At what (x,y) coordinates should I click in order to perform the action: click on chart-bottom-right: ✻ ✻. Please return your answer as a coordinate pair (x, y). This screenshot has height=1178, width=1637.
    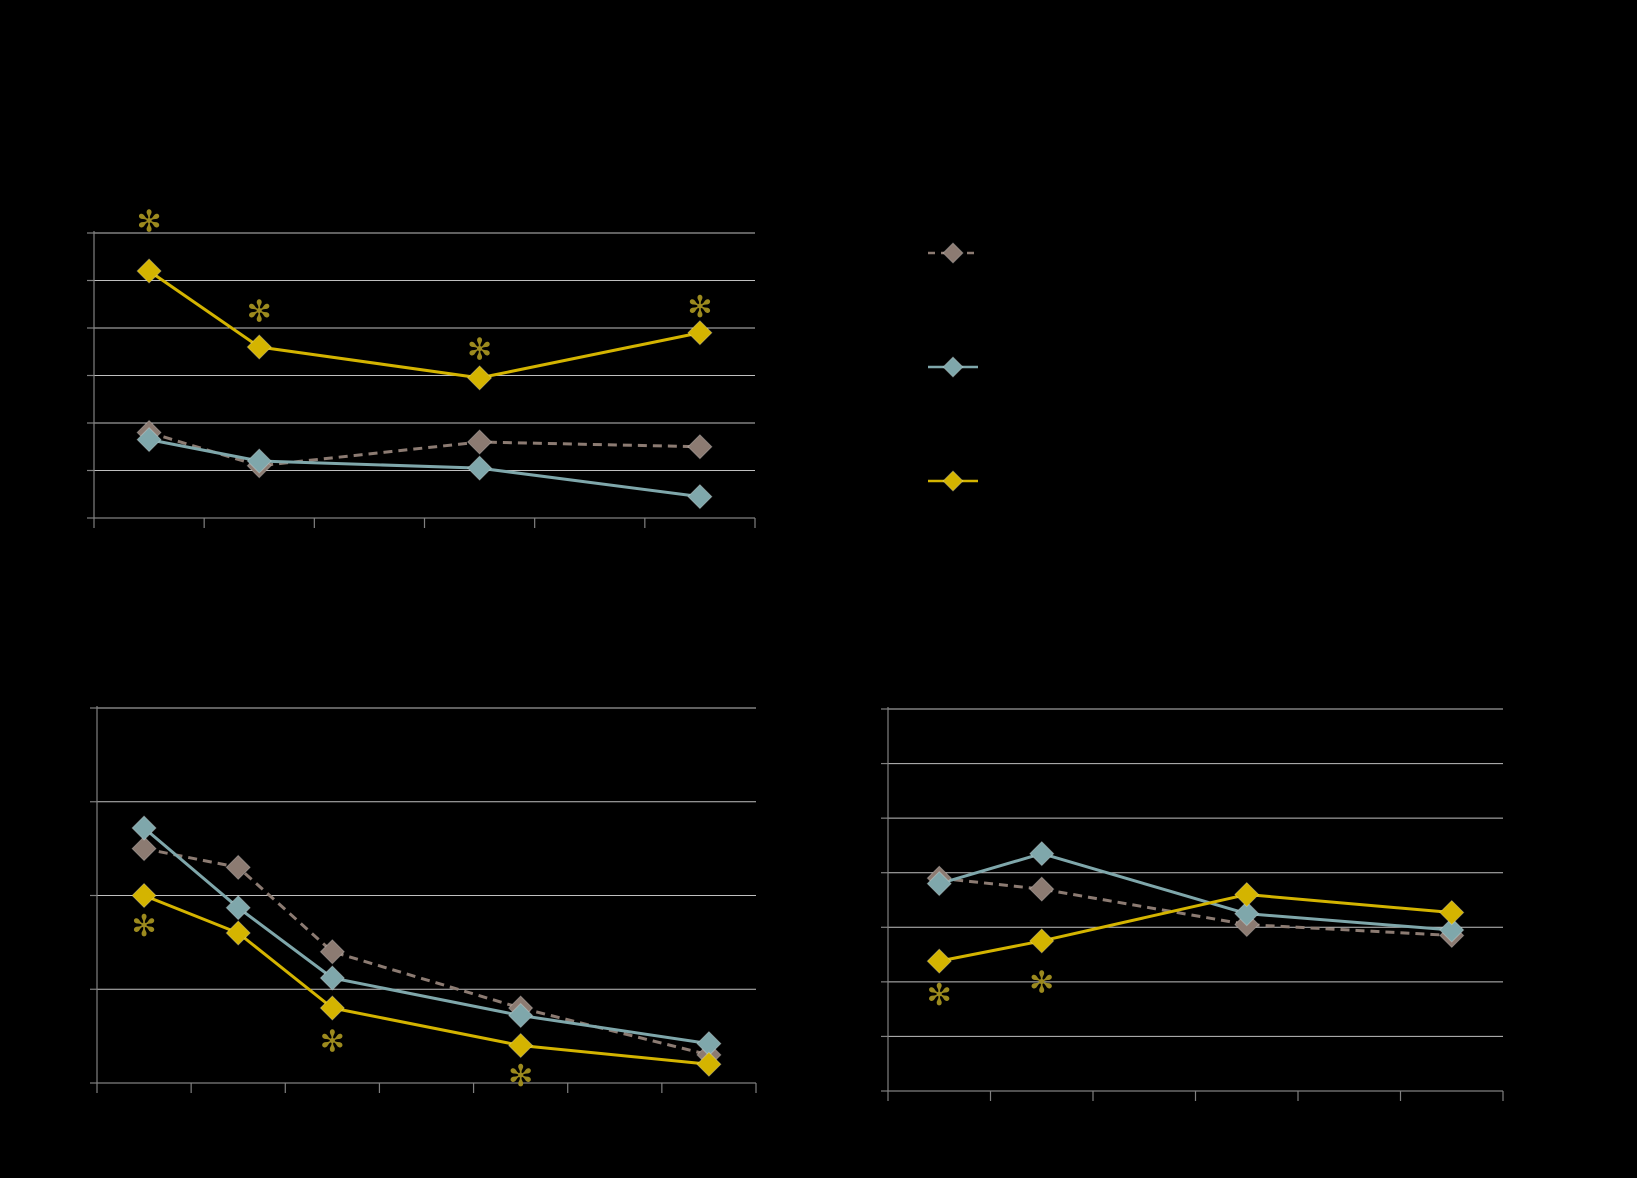
    Looking at the image, I should click on (1192, 904).